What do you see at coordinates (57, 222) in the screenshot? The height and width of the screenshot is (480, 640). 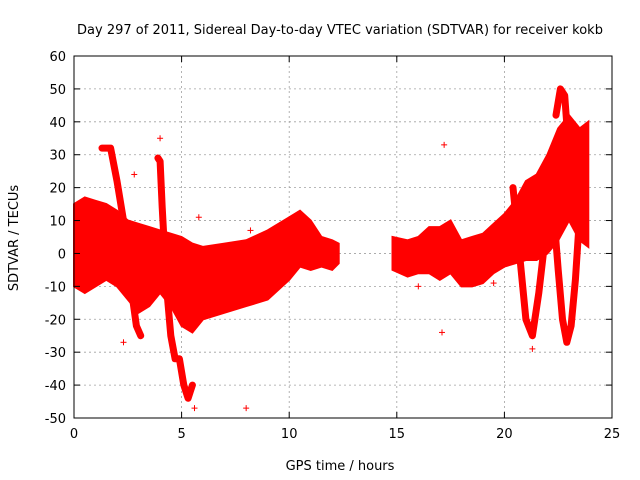 I see `y-tick-label: 10` at bounding box center [57, 222].